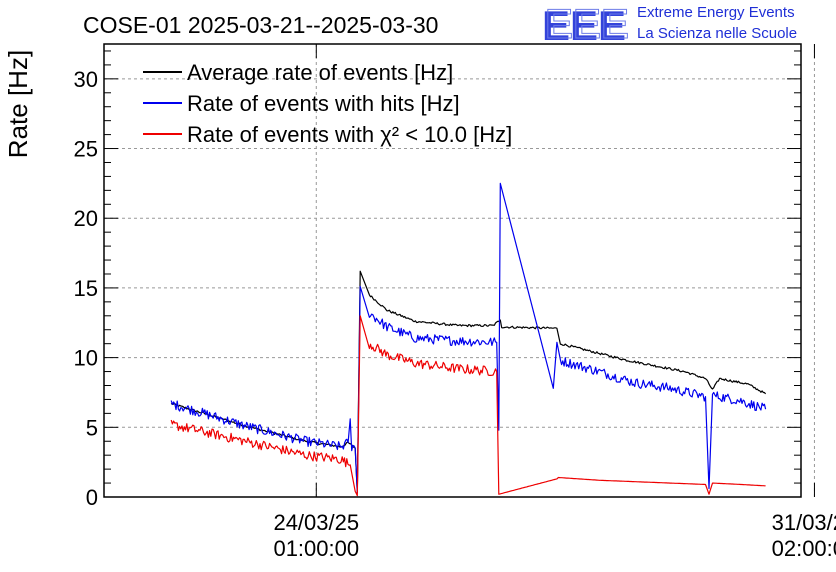 Image resolution: width=836 pixels, height=572 pixels. Describe the element at coordinates (260, 25) in the screenshot. I see `chart-title: COSE-01 2025-03-21--2025-03-30` at that location.